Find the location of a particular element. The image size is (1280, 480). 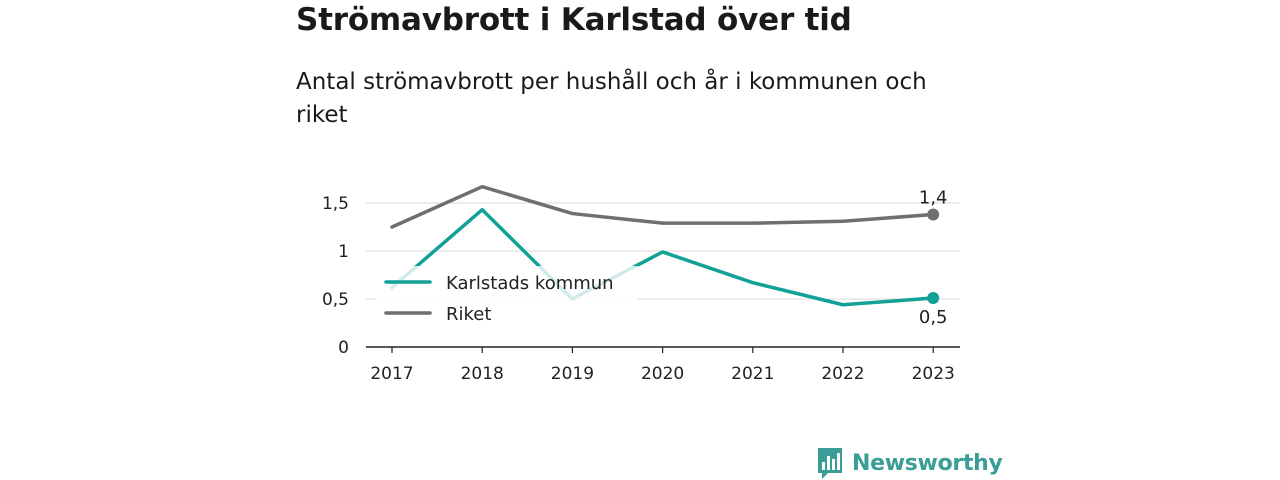

y-tick-label: 0 is located at coordinates (343, 348).